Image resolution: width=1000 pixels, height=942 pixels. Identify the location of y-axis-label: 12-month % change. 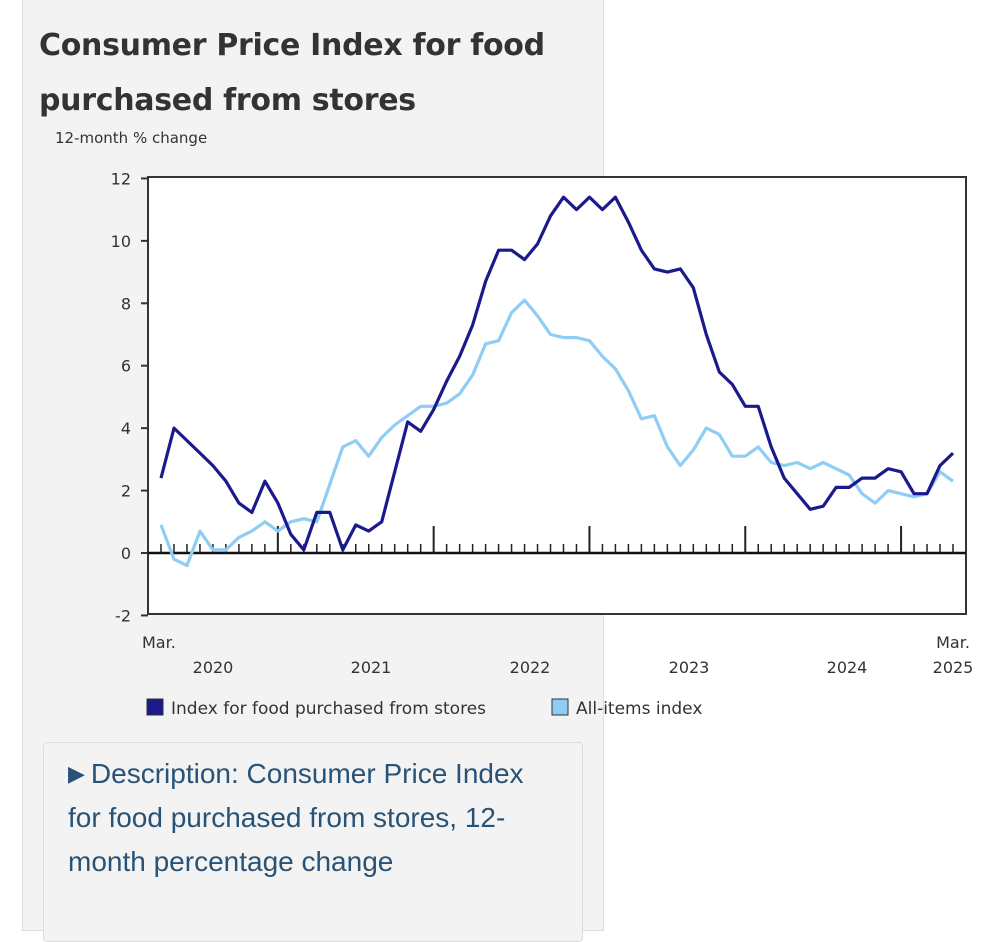
(131, 138).